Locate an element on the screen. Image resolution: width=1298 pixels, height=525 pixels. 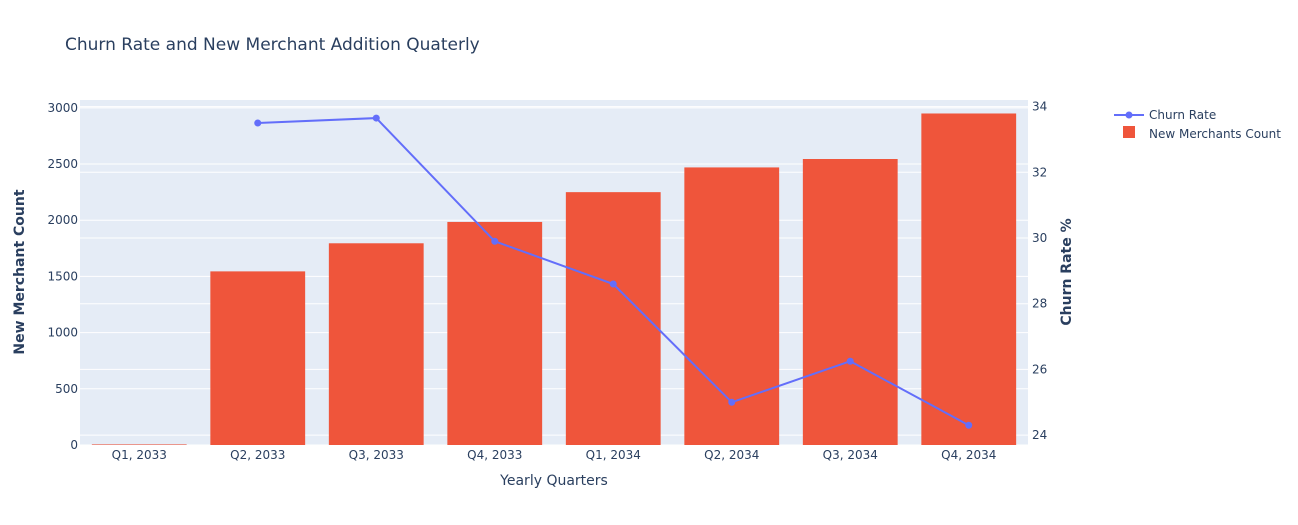
x-tick-label: Q3, 2034 is located at coordinates (850, 455).